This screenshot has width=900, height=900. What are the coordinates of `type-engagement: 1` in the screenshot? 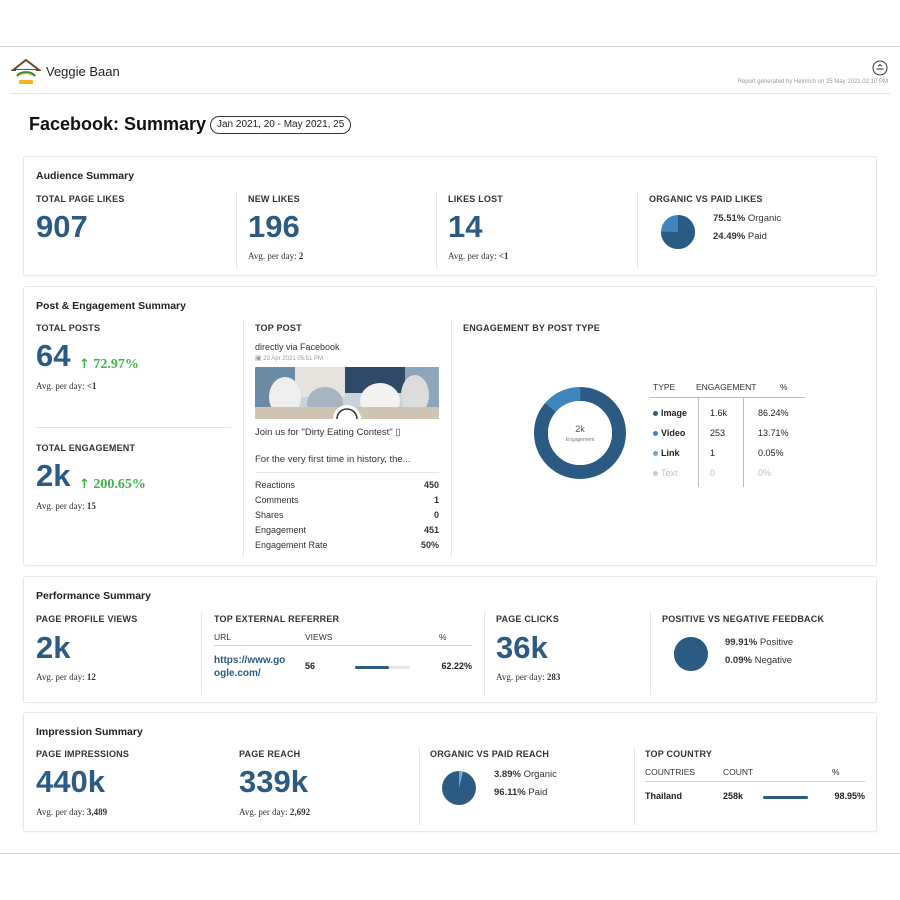 It's located at (713, 453).